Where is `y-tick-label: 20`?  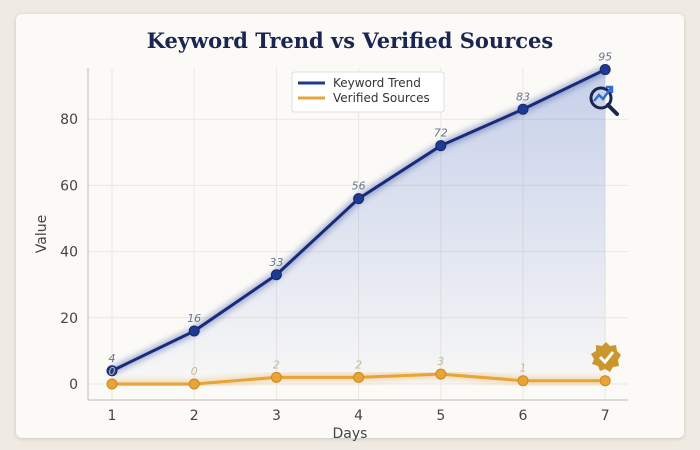 y-tick-label: 20 is located at coordinates (69, 319).